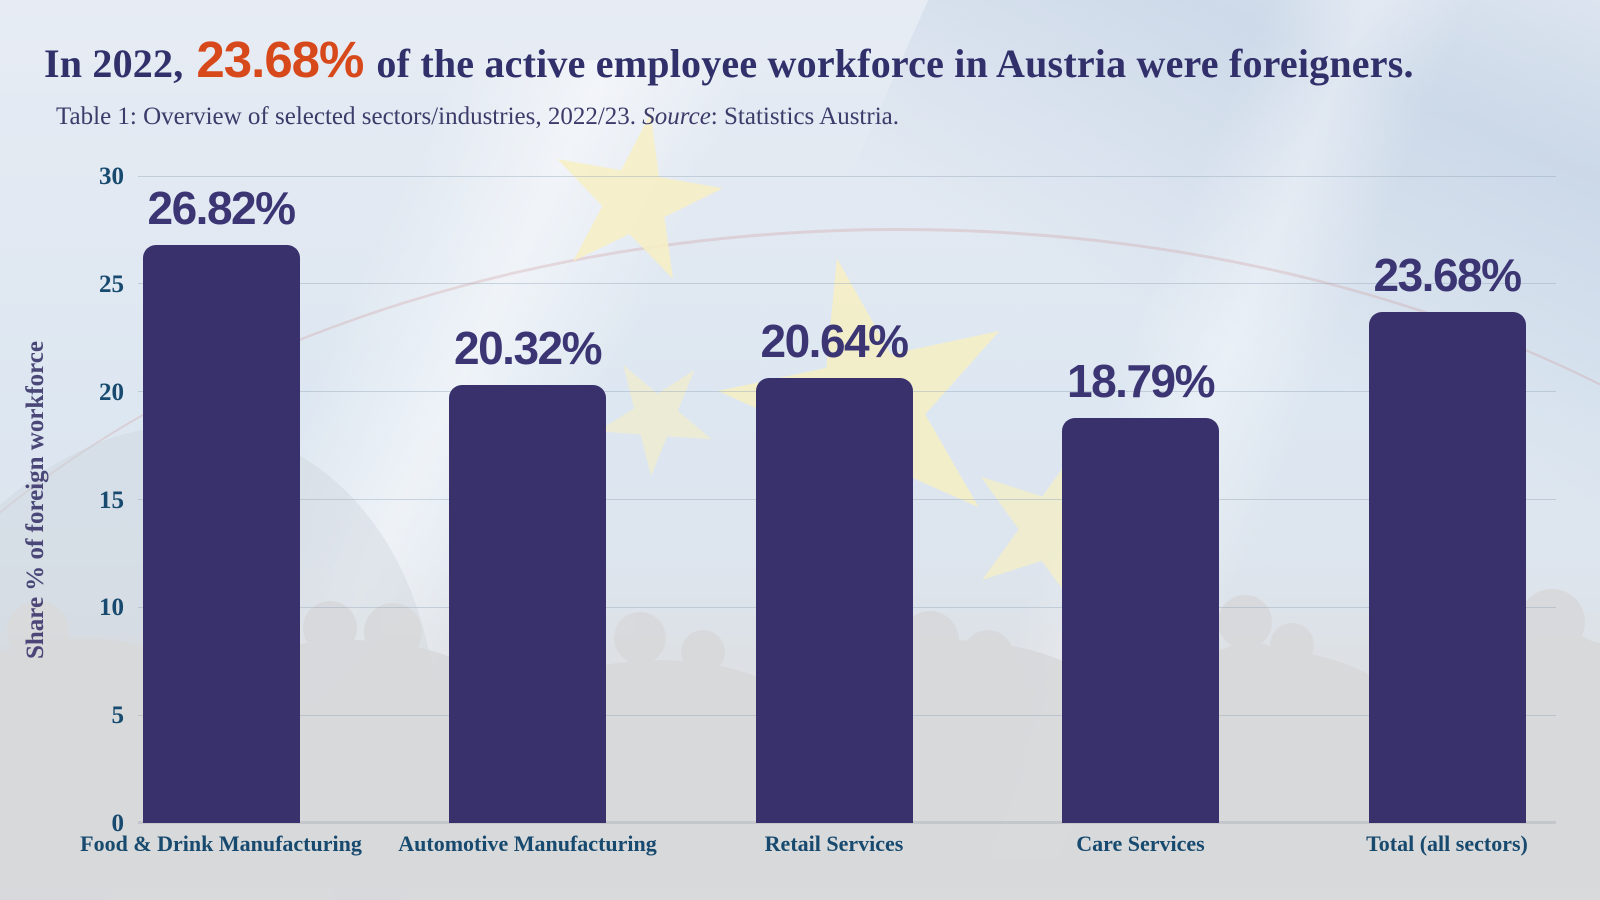 The height and width of the screenshot is (900, 1600). I want to click on title-highlight: 23.68%, so click(280, 59).